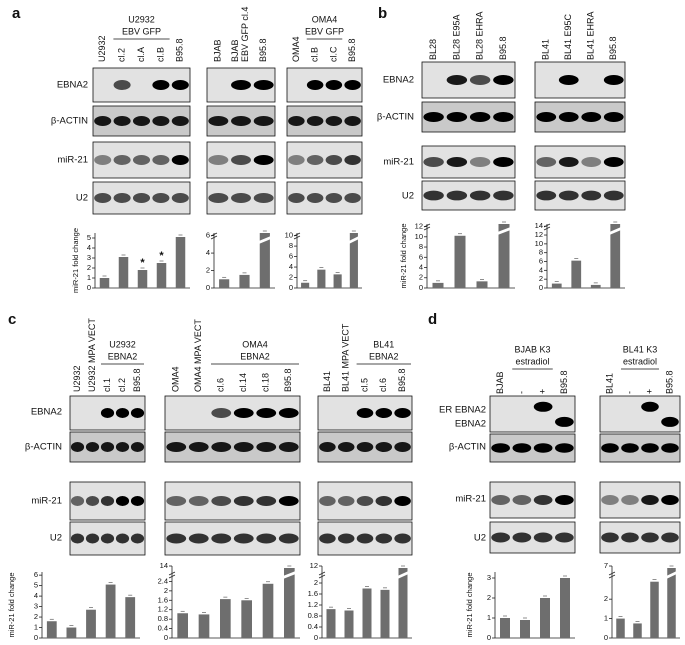 This screenshot has width=685, height=645. What do you see at coordinates (606, 565) in the screenshot?
I see `y-tick-label: 7` at bounding box center [606, 565].